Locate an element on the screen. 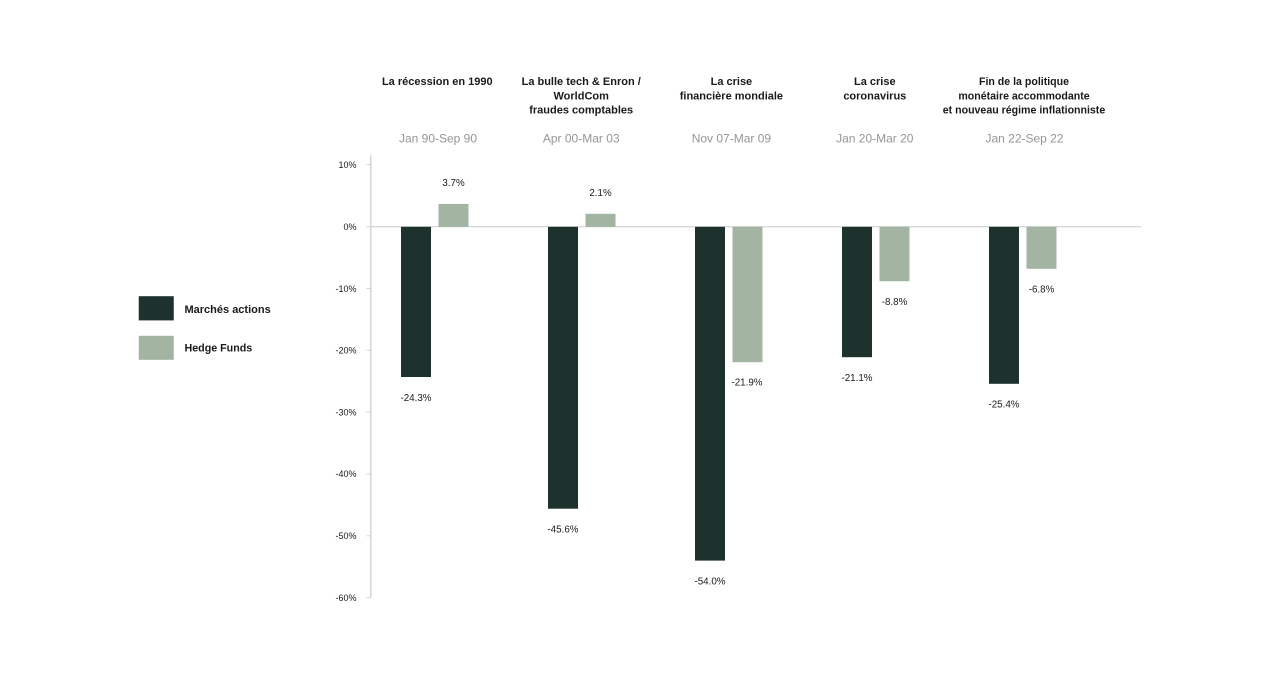 The width and height of the screenshot is (1280, 678). svg-text: 2.1% is located at coordinates (600, 193).